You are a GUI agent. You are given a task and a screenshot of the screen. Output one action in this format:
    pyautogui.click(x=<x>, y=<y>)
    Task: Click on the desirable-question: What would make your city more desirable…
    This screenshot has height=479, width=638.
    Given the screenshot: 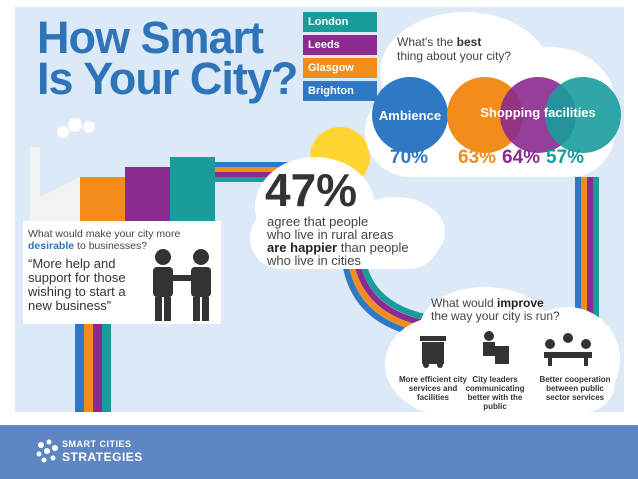 What is the action you would take?
    pyautogui.click(x=104, y=240)
    